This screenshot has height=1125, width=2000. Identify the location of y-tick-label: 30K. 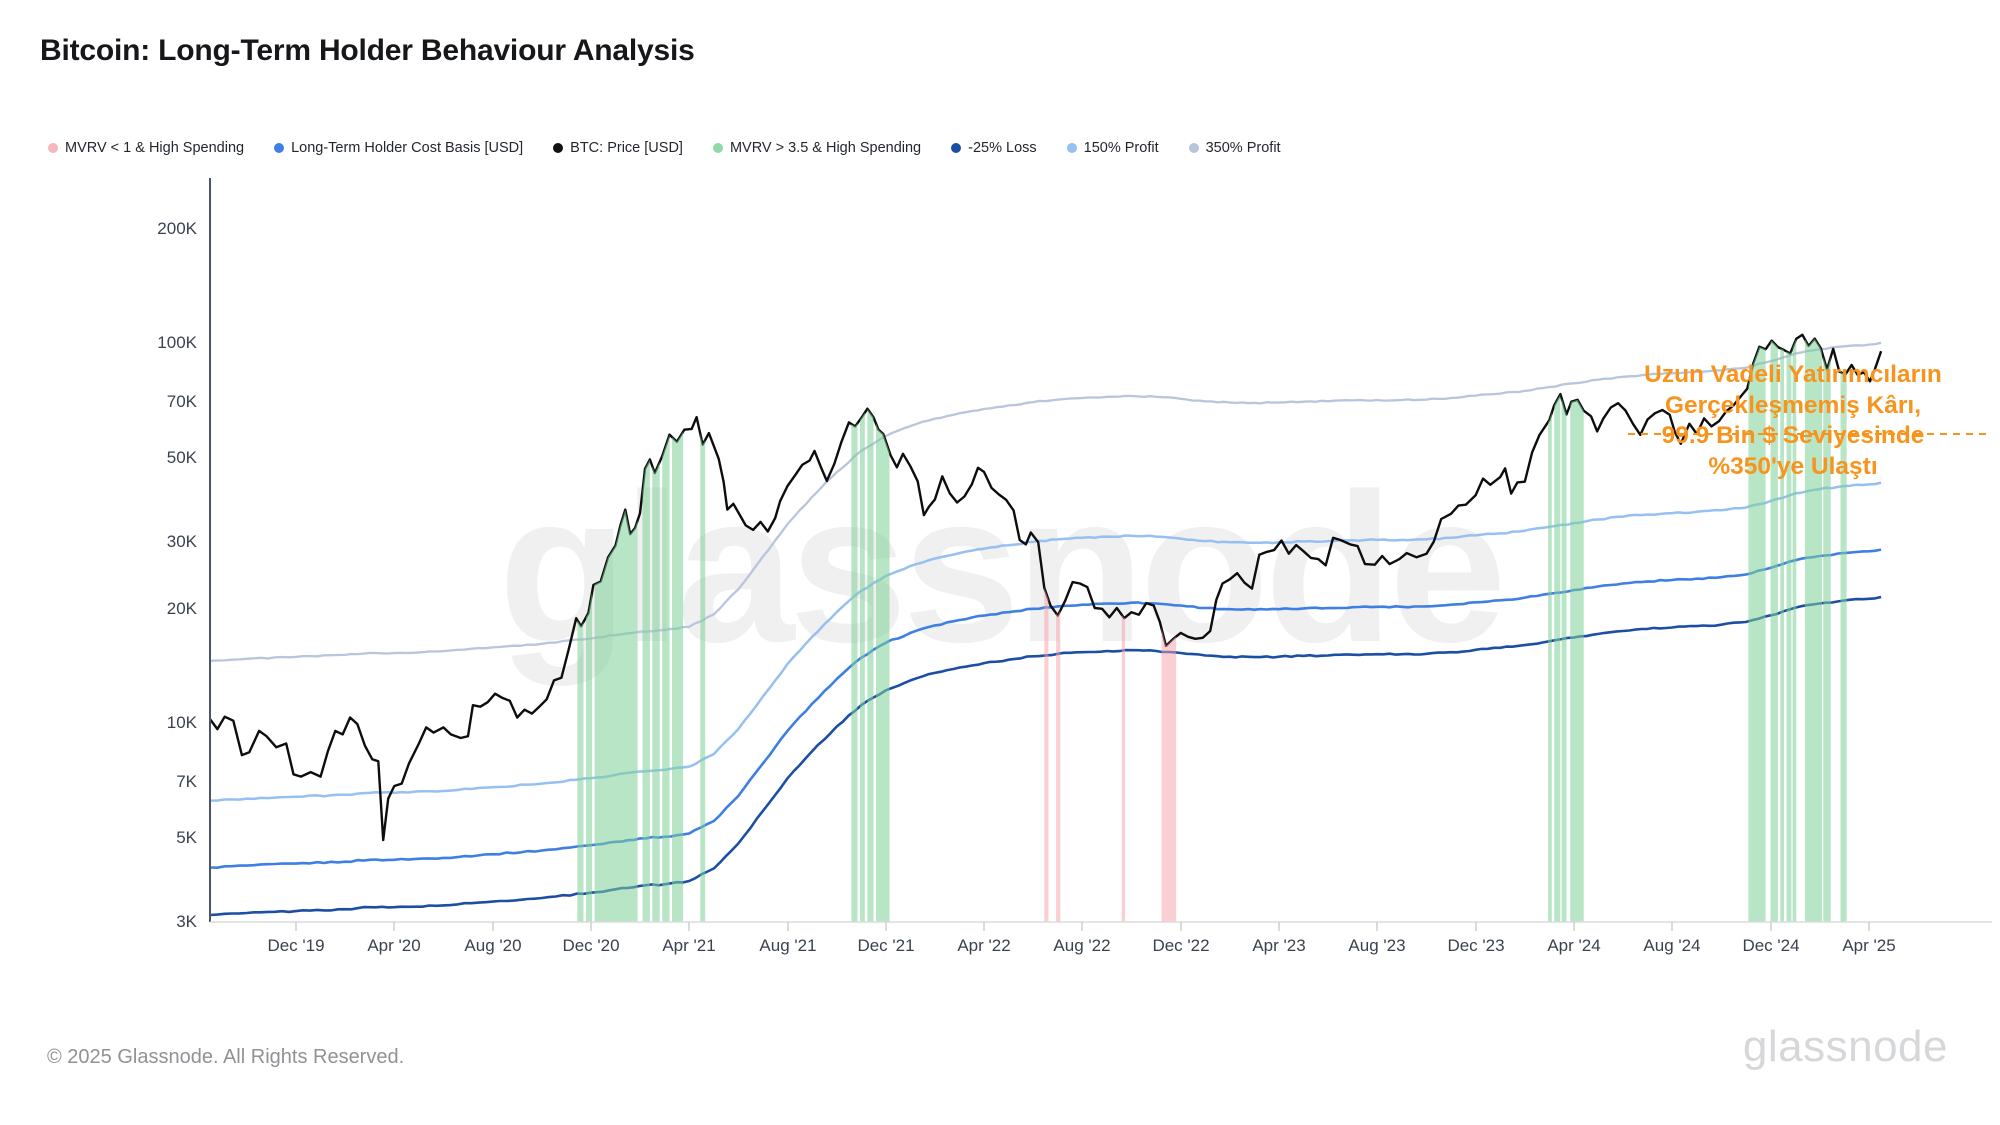
(182, 541).